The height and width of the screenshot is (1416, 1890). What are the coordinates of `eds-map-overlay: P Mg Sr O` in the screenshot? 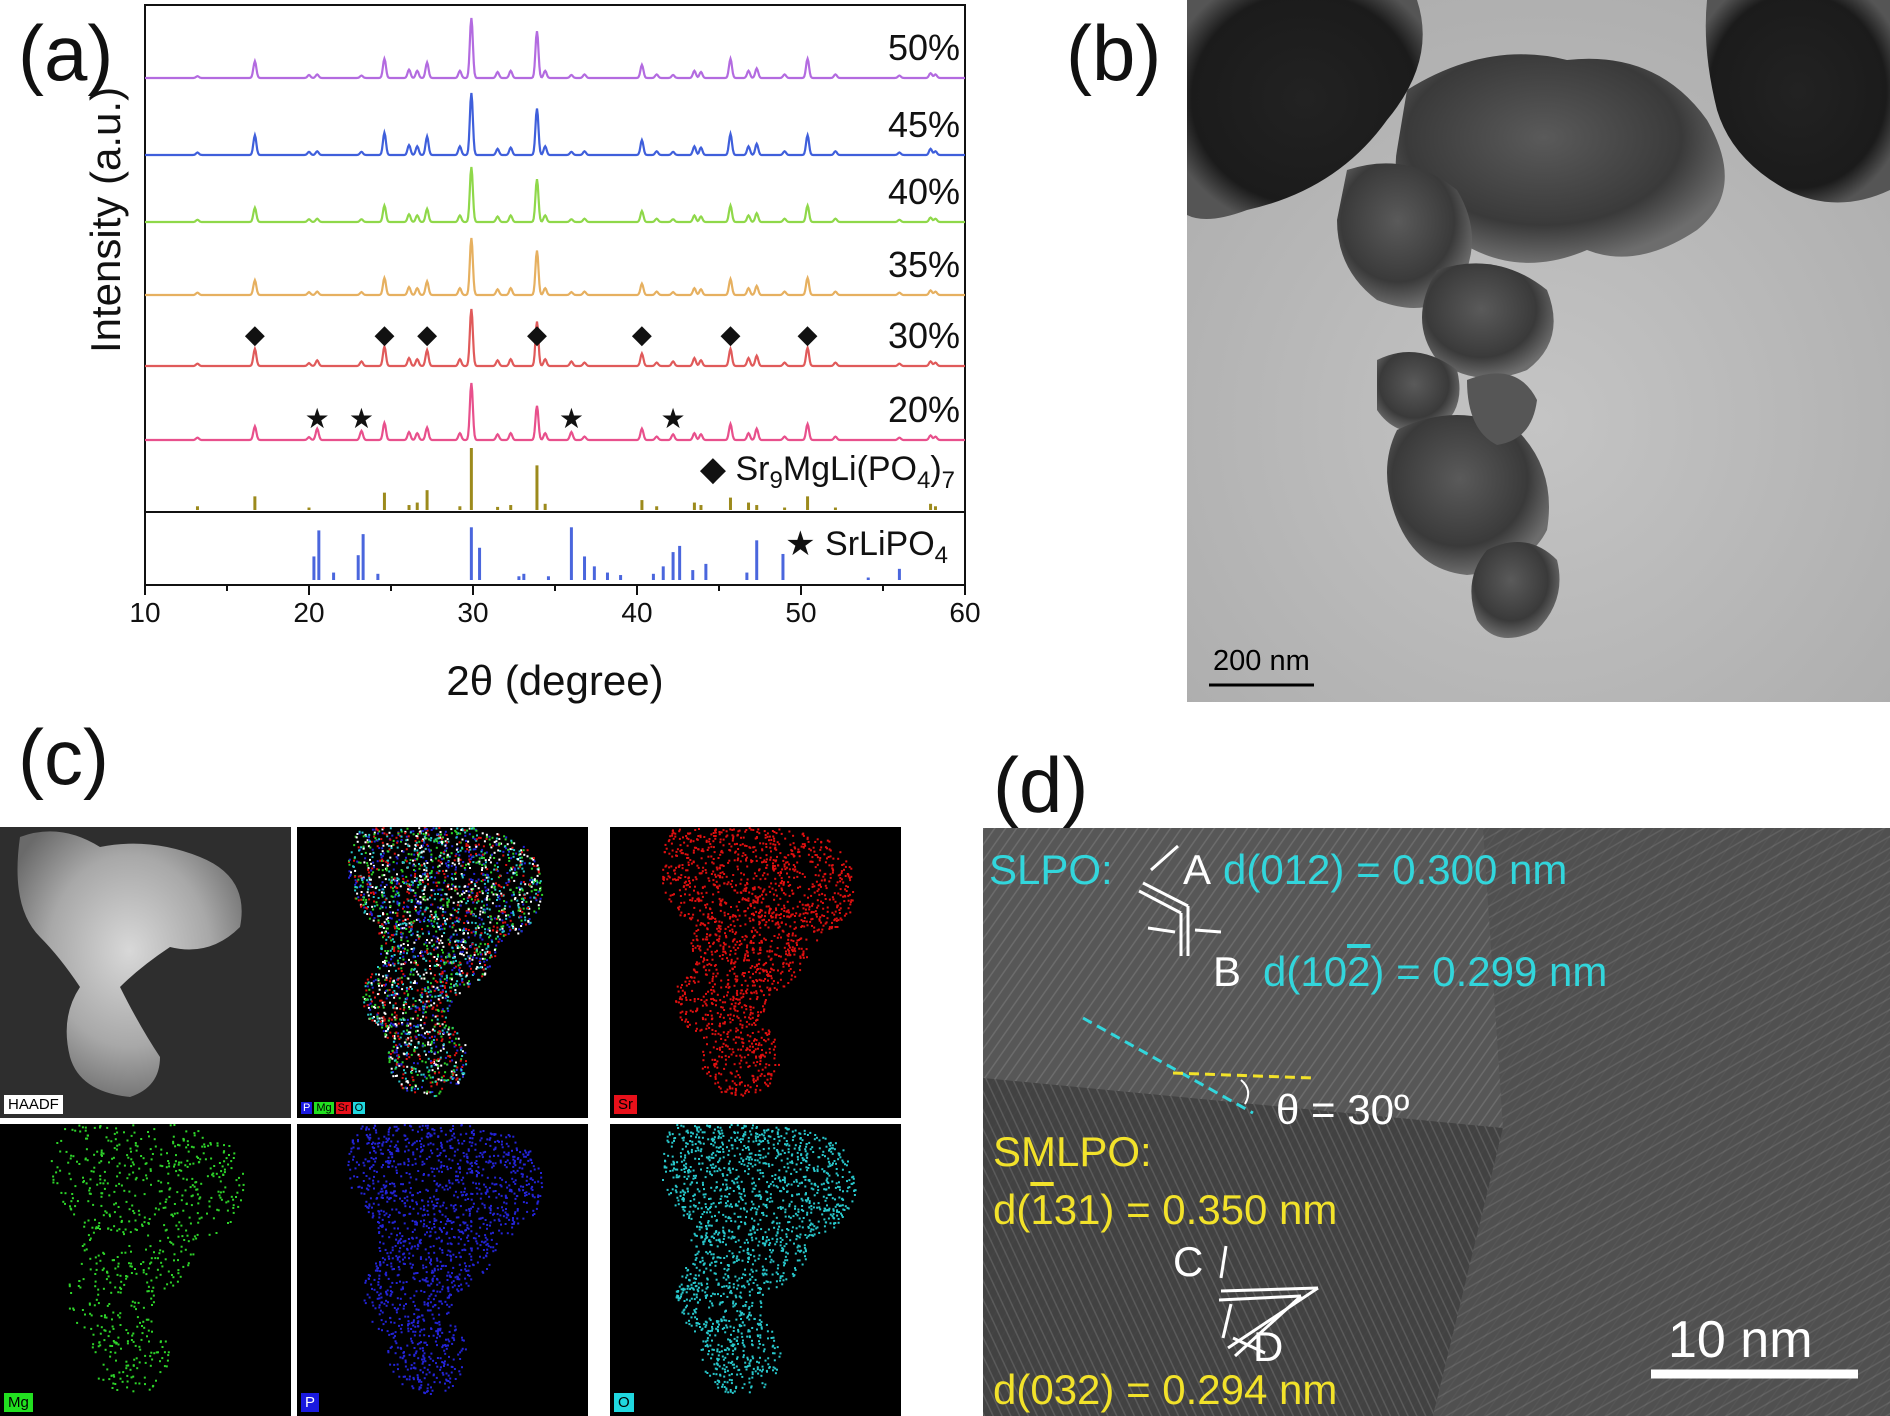 It's located at (442, 972).